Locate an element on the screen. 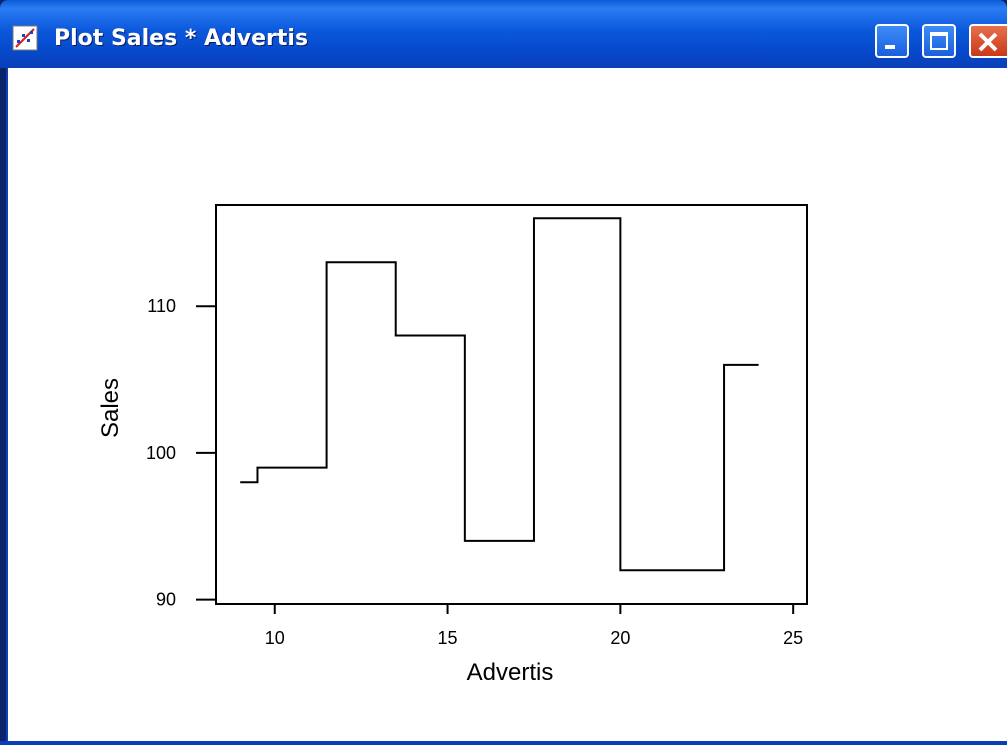 This screenshot has width=1007, height=745. x-tick-label: 15 is located at coordinates (448, 638).